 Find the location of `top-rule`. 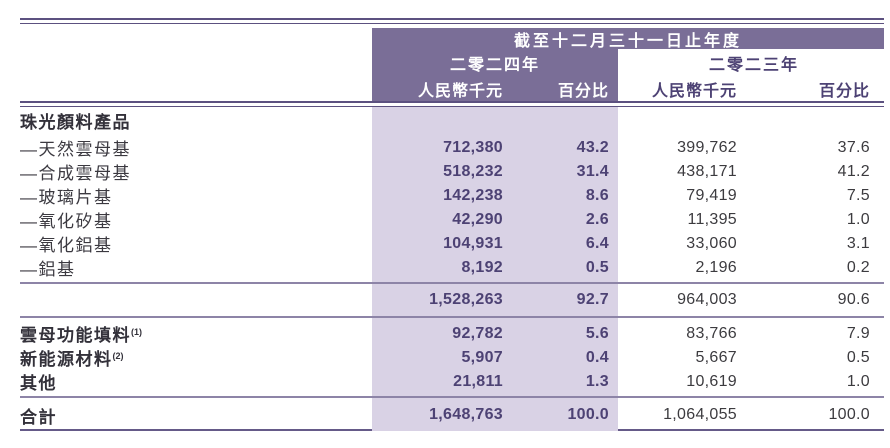

top-rule is located at coordinates (452, 21).